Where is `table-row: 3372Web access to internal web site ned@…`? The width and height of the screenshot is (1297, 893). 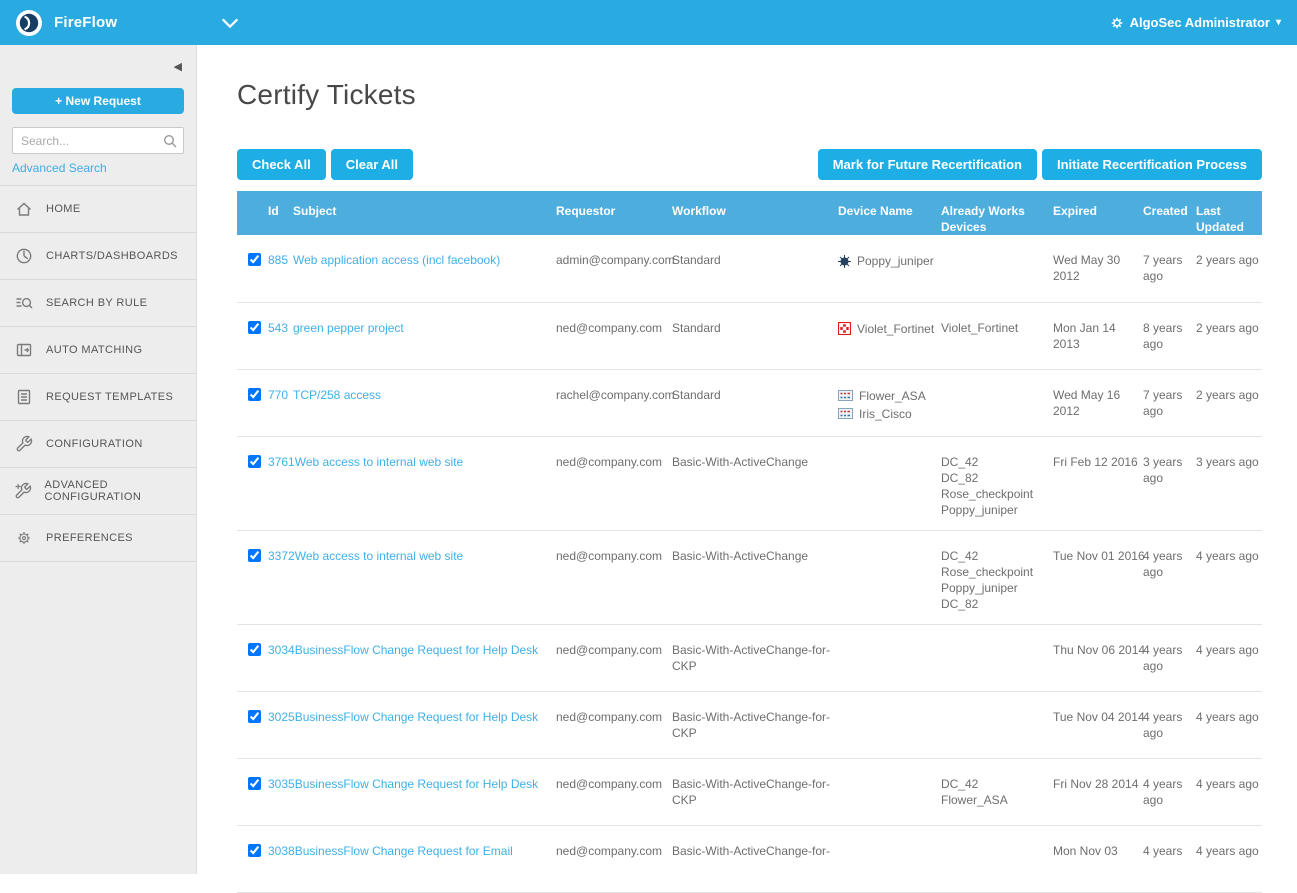 table-row: 3372Web access to internal web site ned@… is located at coordinates (749, 577).